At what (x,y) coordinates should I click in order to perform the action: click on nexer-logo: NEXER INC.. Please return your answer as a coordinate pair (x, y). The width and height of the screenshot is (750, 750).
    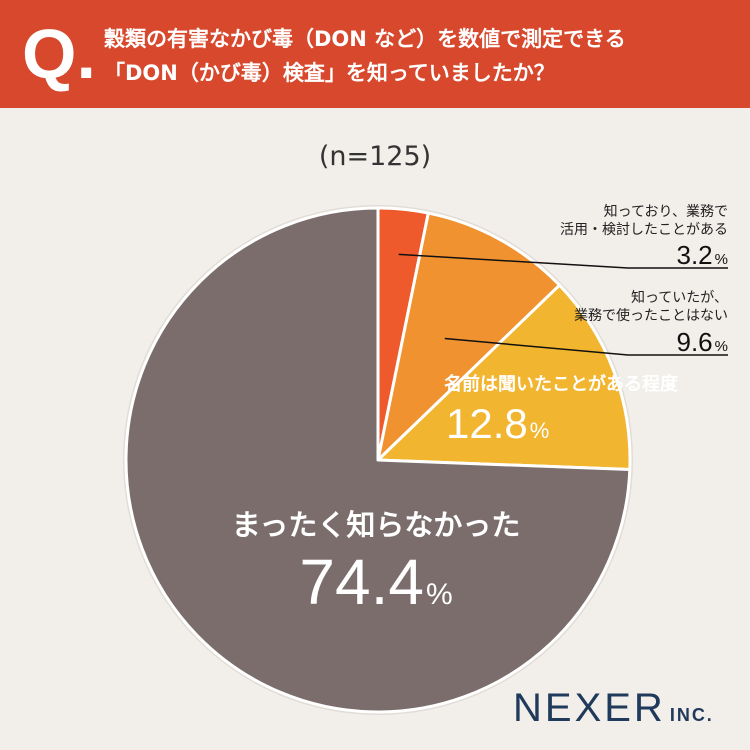
    Looking at the image, I should click on (613, 708).